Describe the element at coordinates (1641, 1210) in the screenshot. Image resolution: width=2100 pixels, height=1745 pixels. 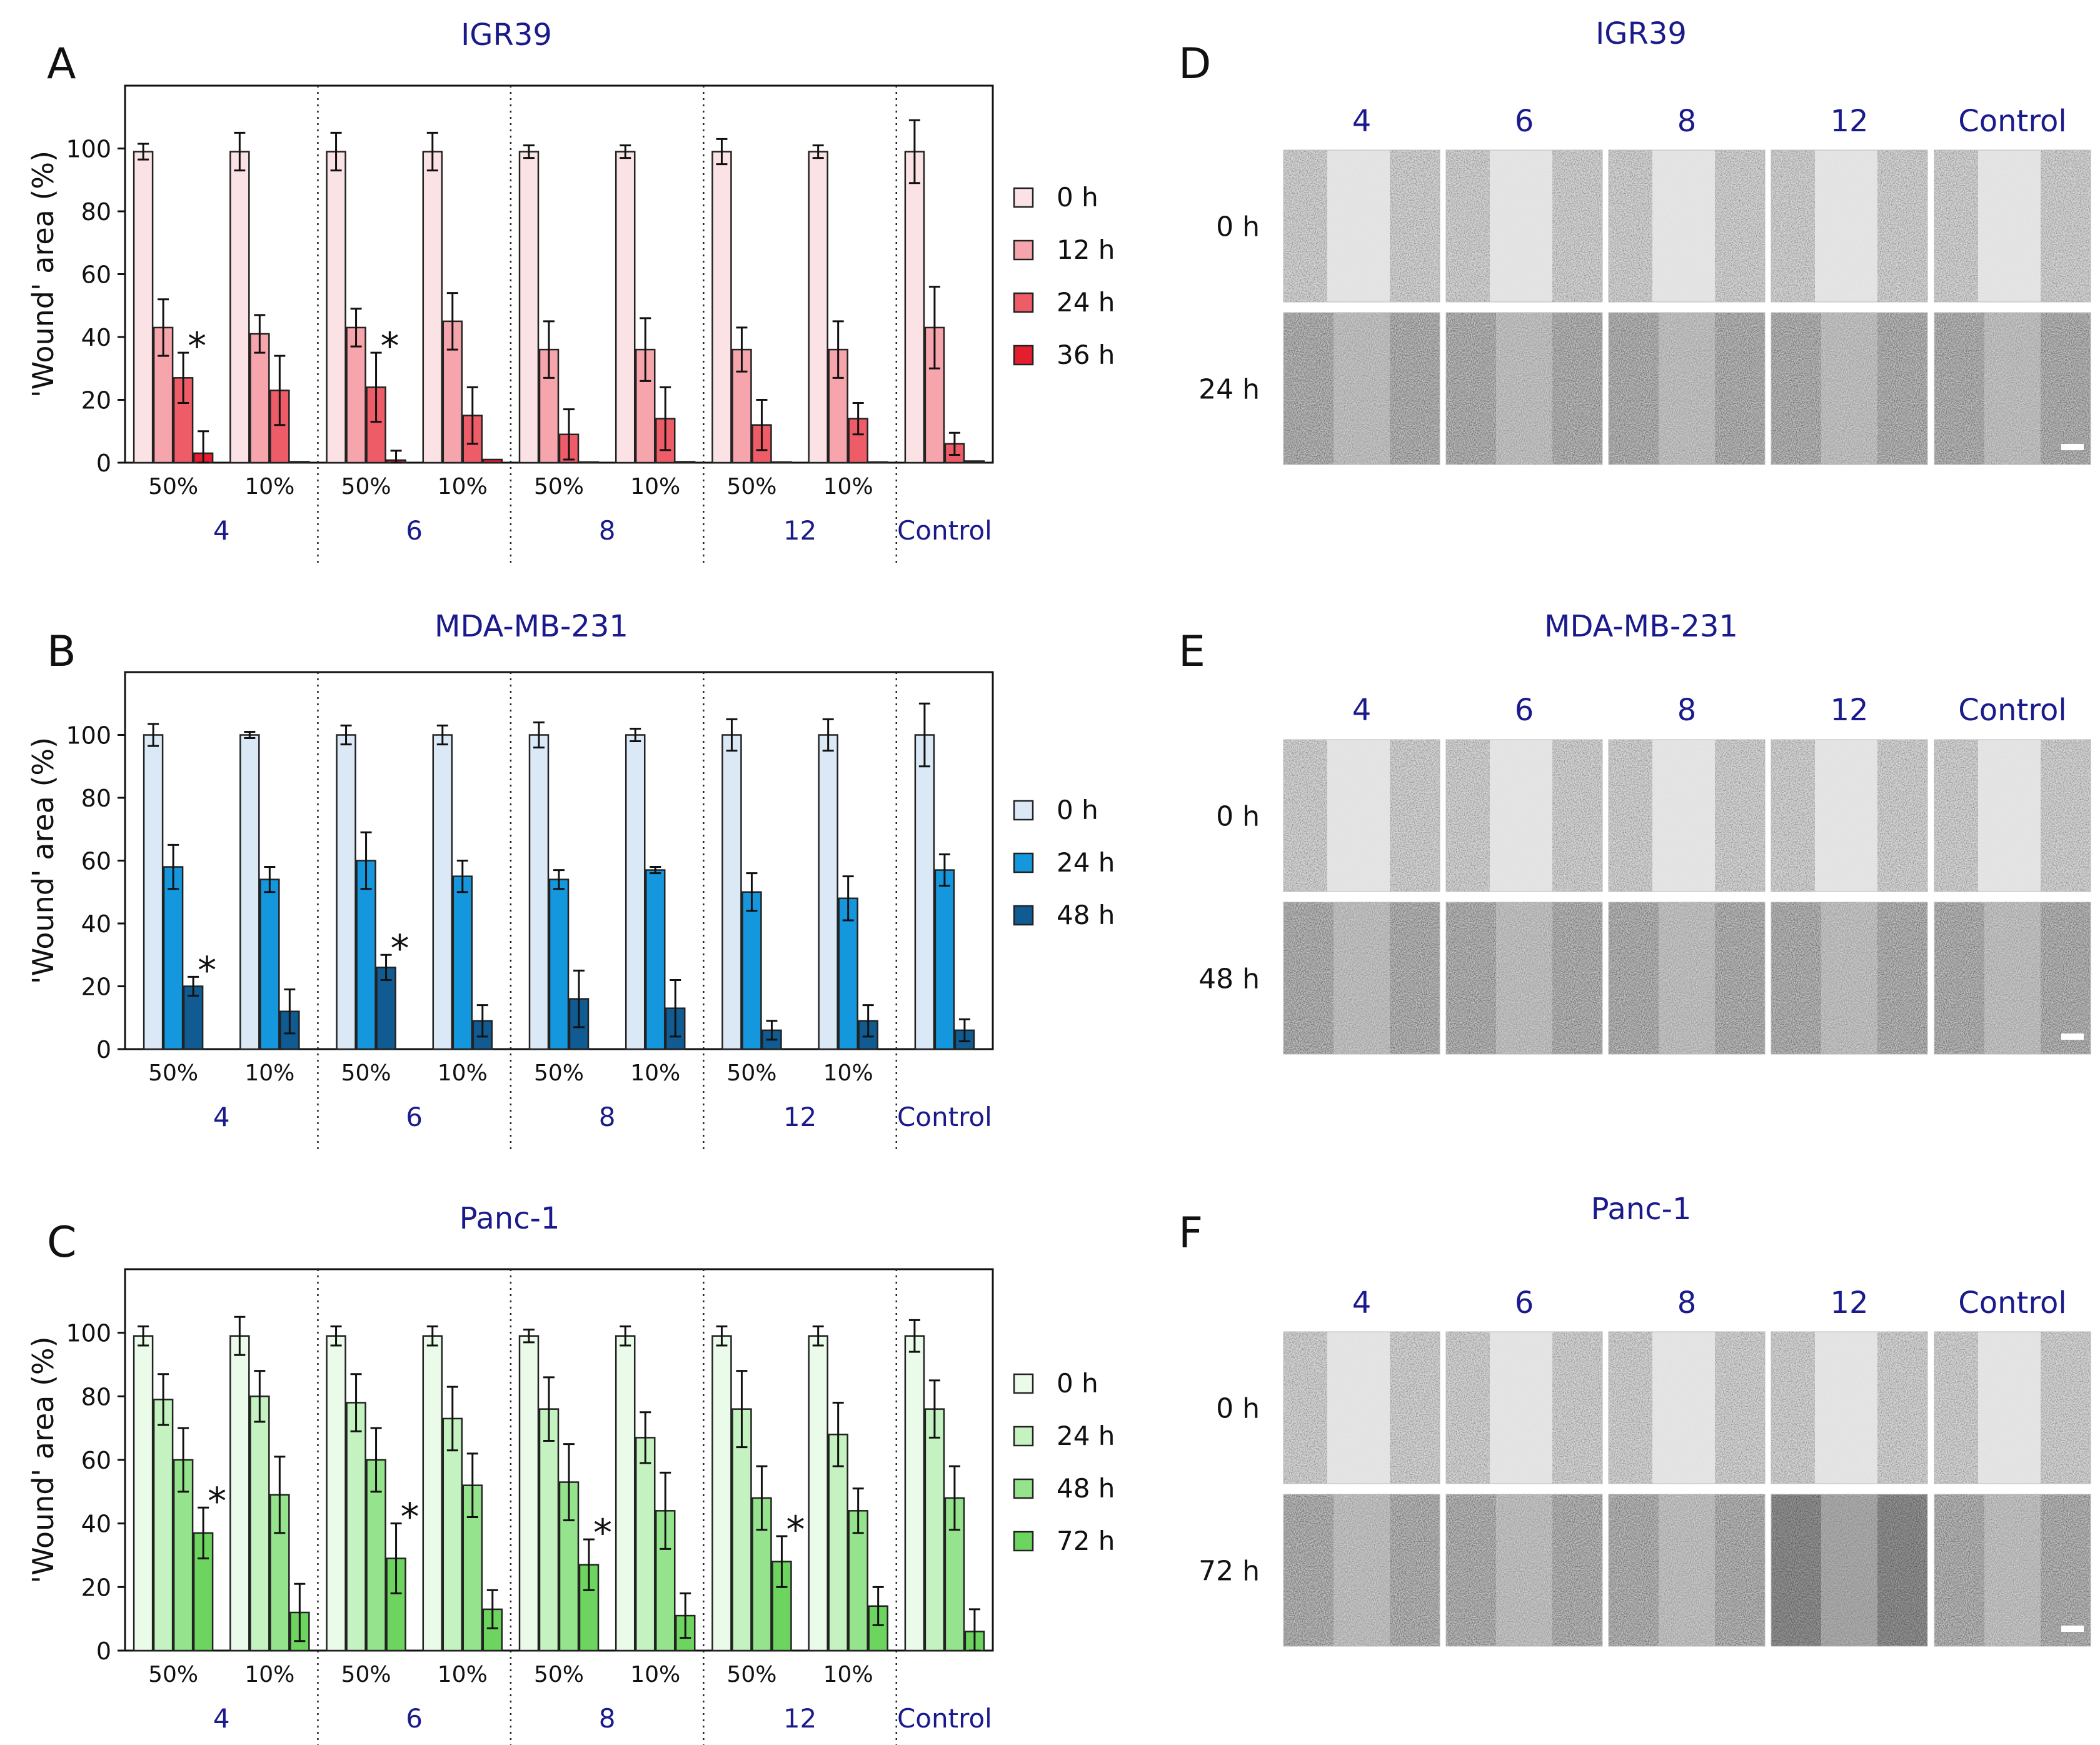
I see `micrograph-title-f: Panc-1` at that location.